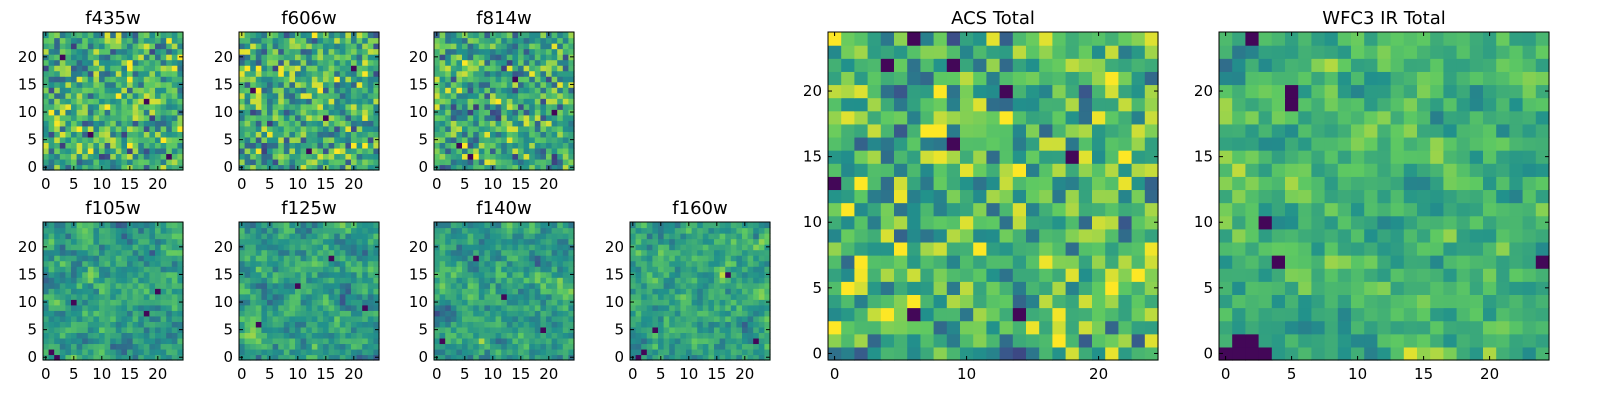 This screenshot has height=400, width=1600. Describe the element at coordinates (74, 184) in the screenshot. I see `x-tick-label: 5` at that location.